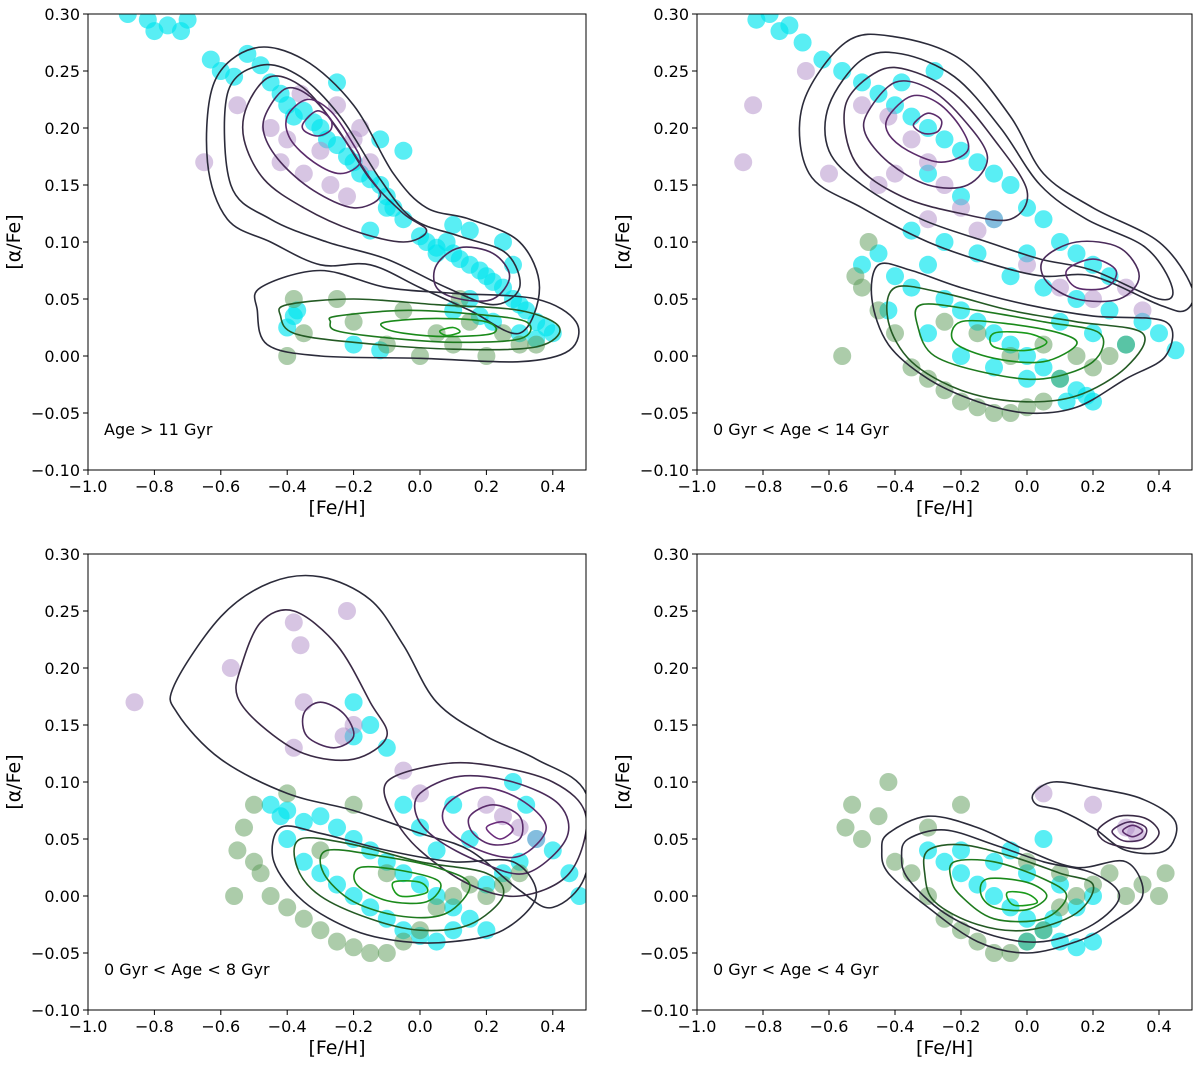  I want to click on age-annotation: 0 Gyr < Age < 14 Gyr, so click(801, 429).